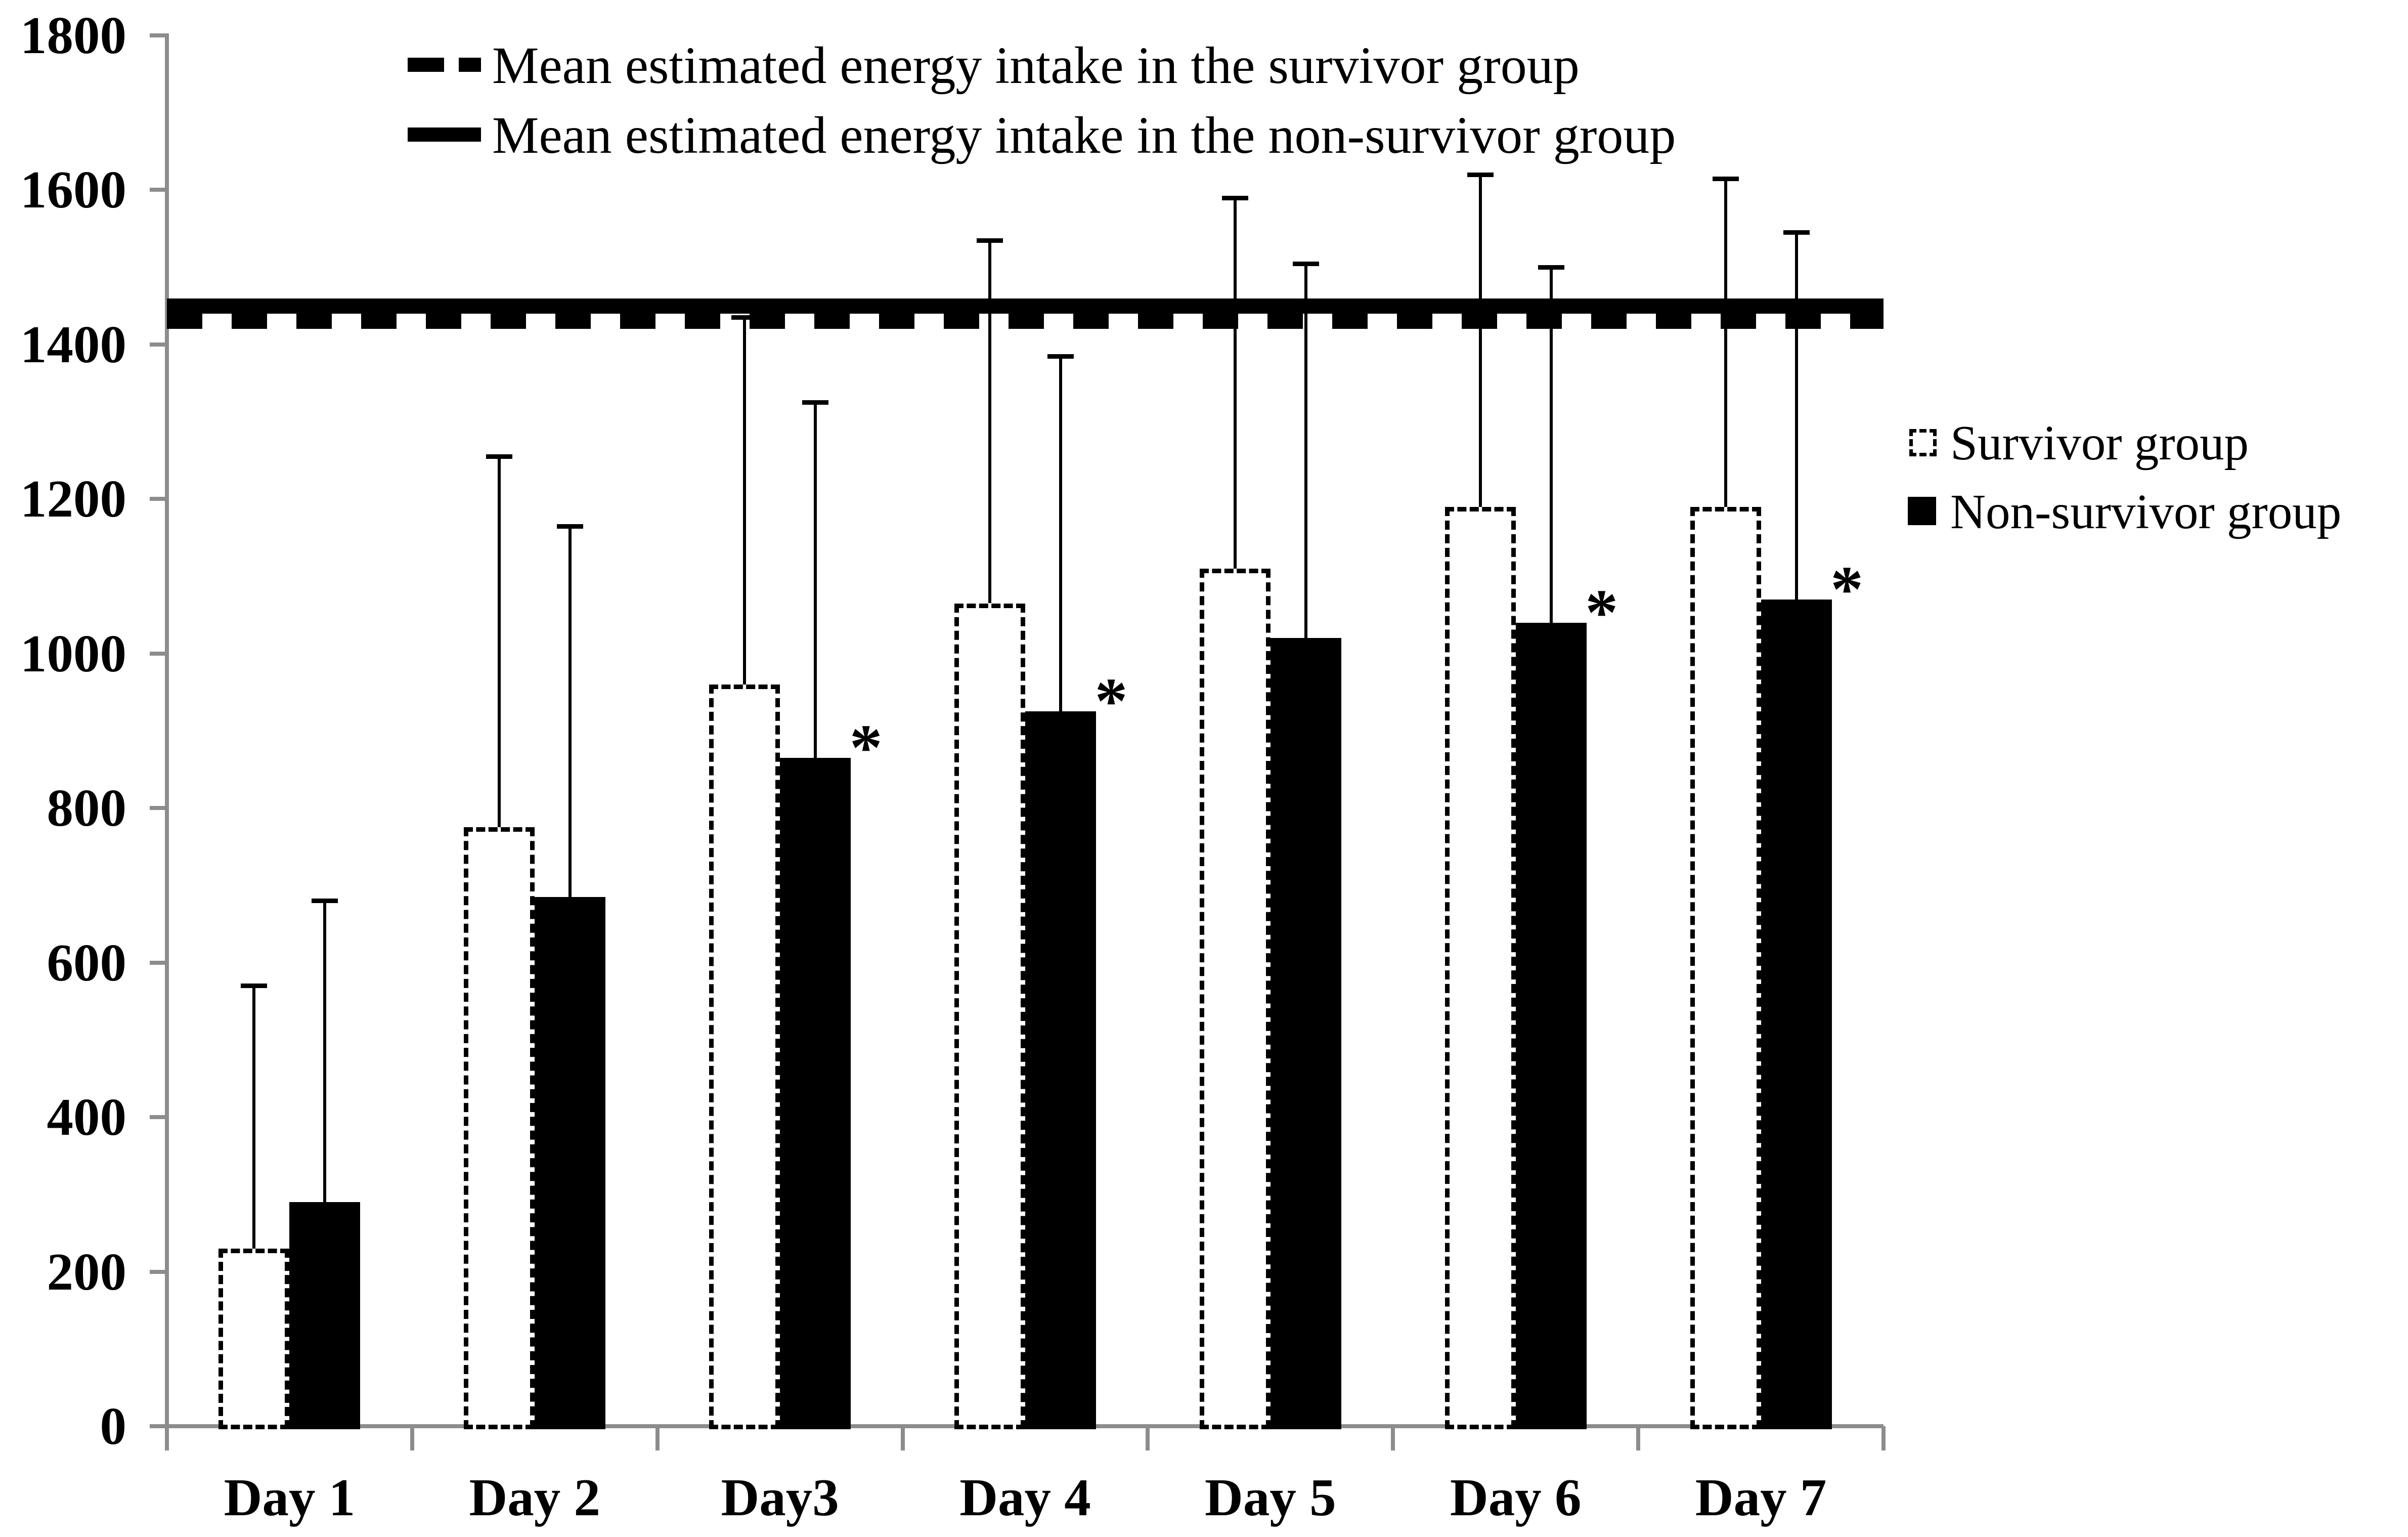 The width and height of the screenshot is (2408, 1537). I want to click on y-tick-label: 1200, so click(73, 499).